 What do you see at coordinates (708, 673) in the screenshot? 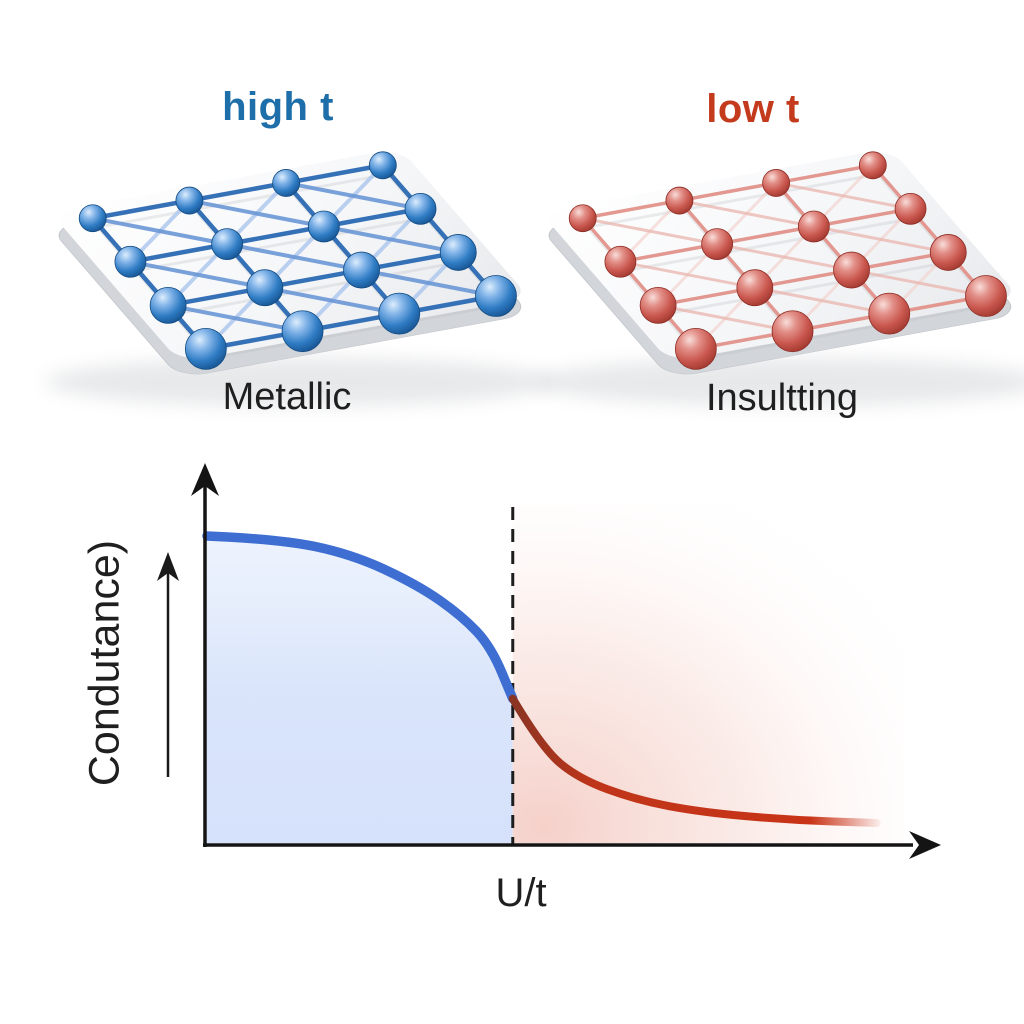
I see `insulating-region-fill` at bounding box center [708, 673].